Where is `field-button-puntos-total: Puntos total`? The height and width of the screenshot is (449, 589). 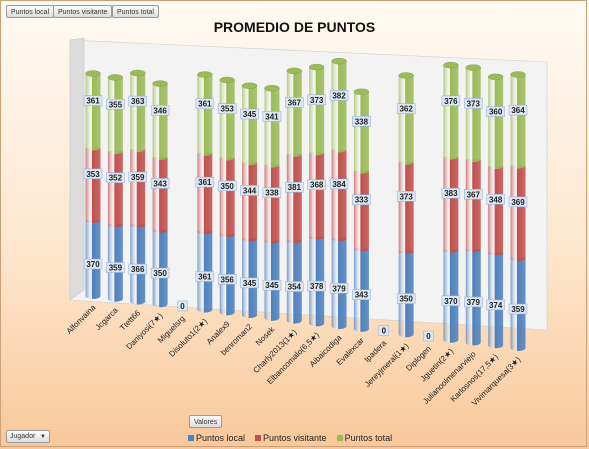
field-button-puntos-total: Puntos total is located at coordinates (135, 11).